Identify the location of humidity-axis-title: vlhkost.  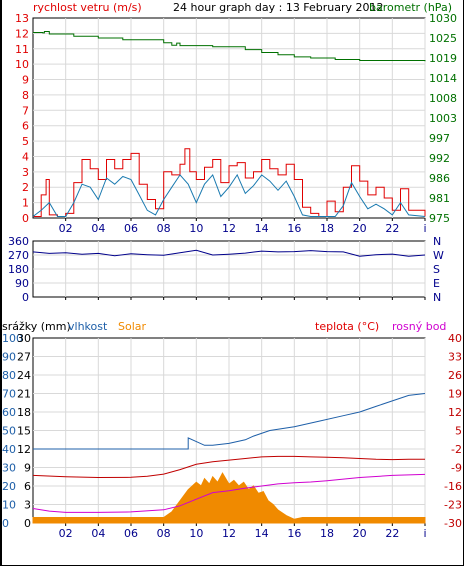
(88, 326).